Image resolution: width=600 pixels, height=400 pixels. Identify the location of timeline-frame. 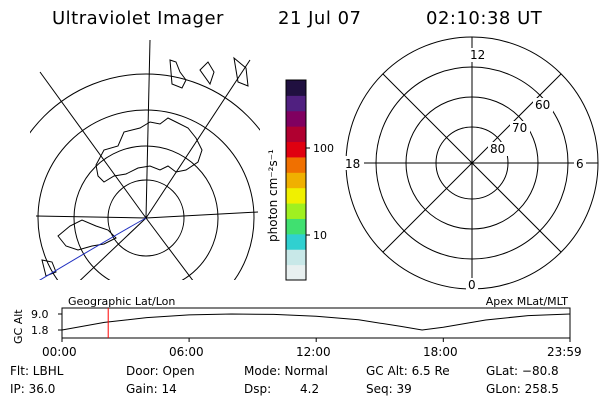
(316, 323).